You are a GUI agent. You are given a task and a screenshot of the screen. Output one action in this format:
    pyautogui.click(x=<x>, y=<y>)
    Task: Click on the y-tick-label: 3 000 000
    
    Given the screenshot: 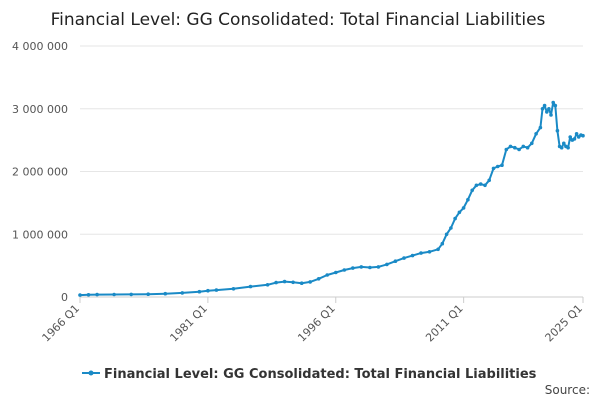 What is the action you would take?
    pyautogui.click(x=40, y=109)
    